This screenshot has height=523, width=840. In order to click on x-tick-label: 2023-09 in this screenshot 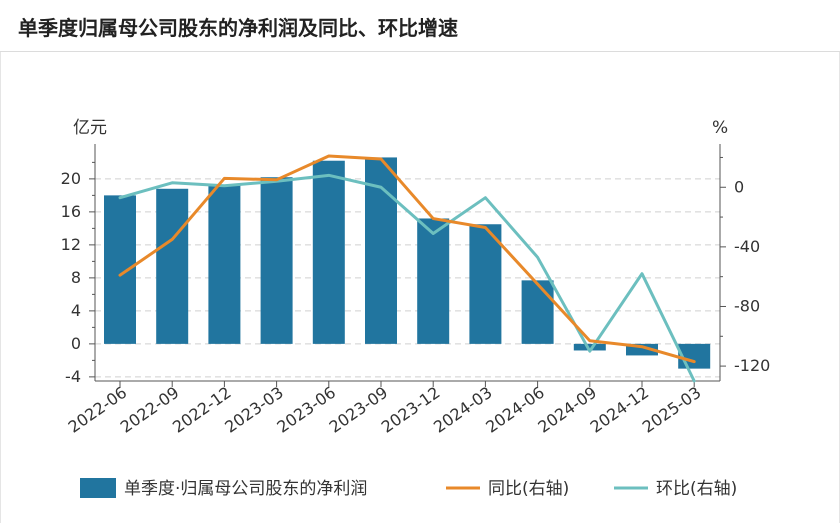, I will do `click(359, 410)`.